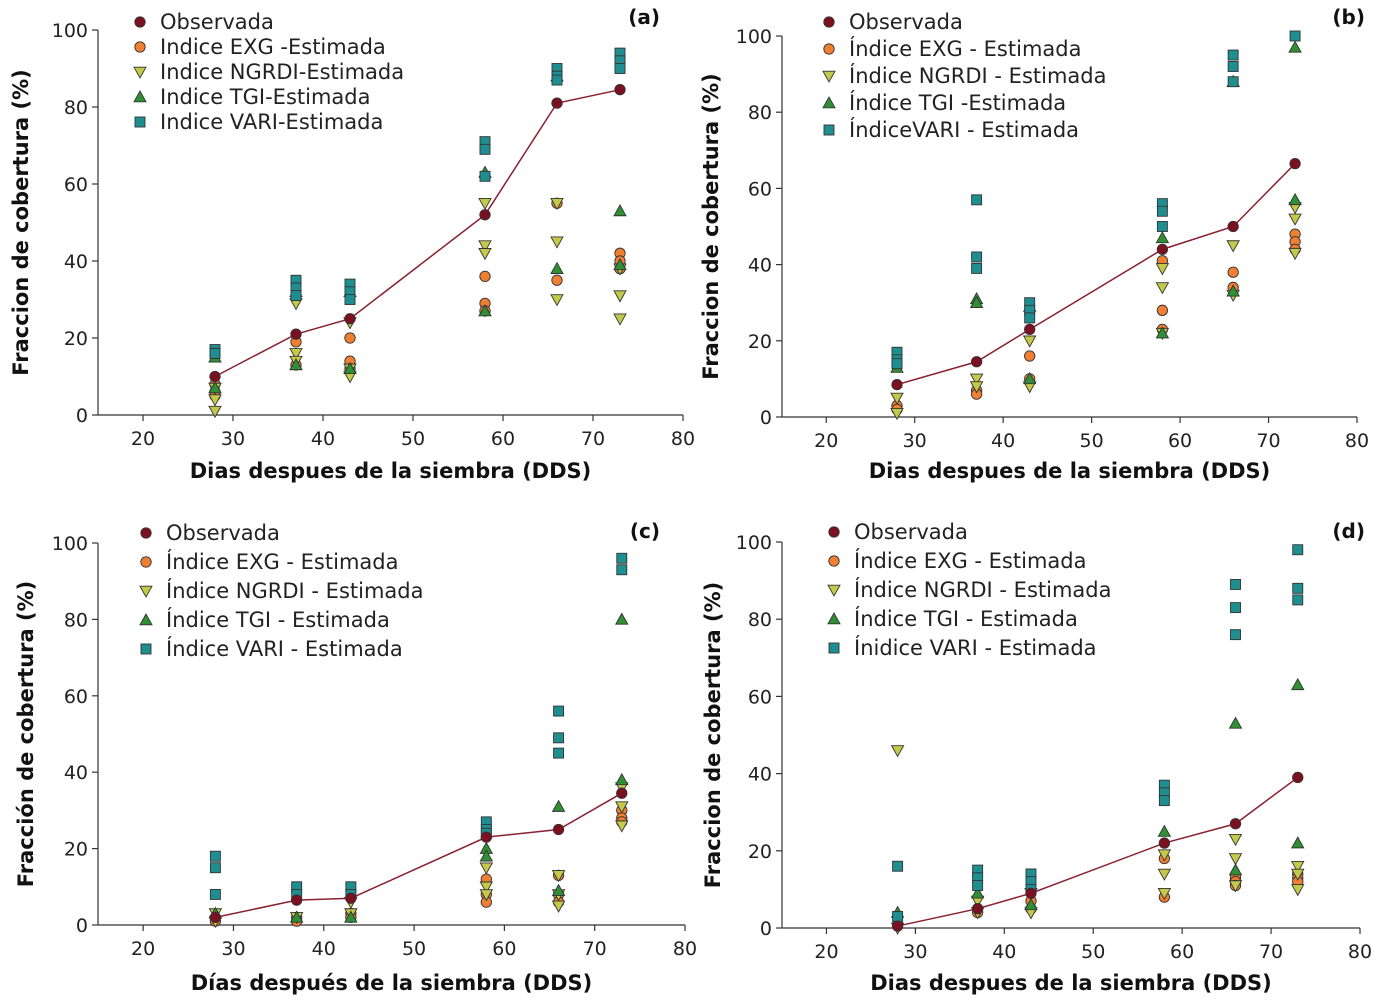 This screenshot has height=1000, width=1390. Describe the element at coordinates (391, 471) in the screenshot. I see `x-axis-label: Dias despues de la siembra (DDS)` at that location.